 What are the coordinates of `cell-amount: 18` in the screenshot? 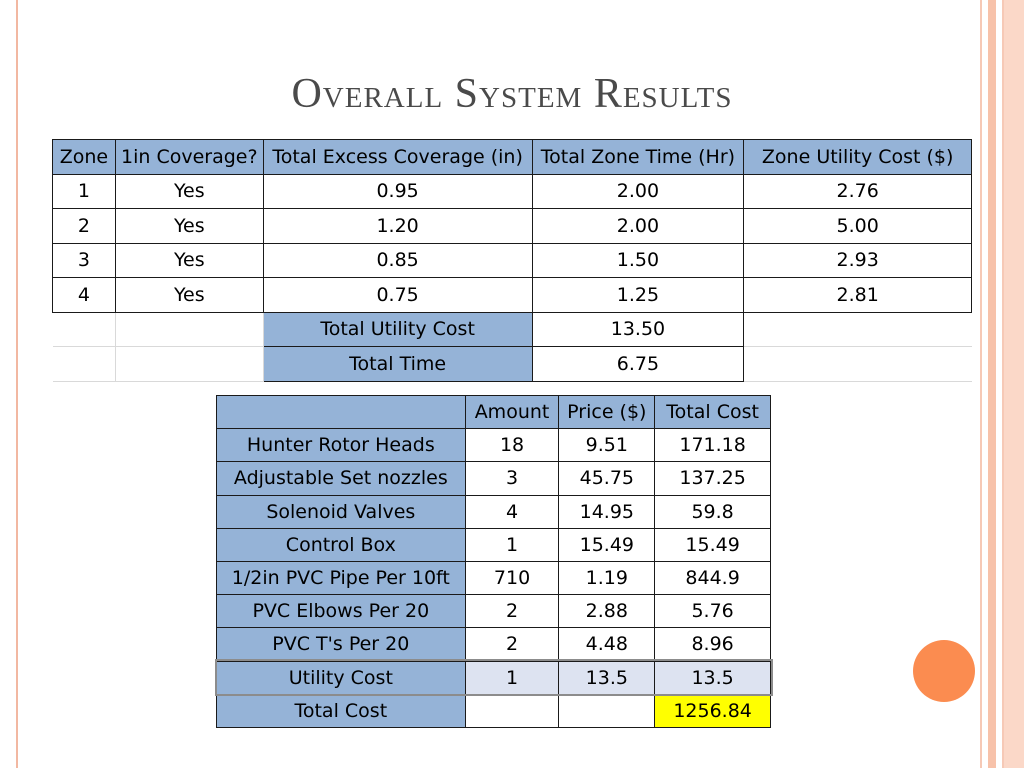 It's located at (512, 445).